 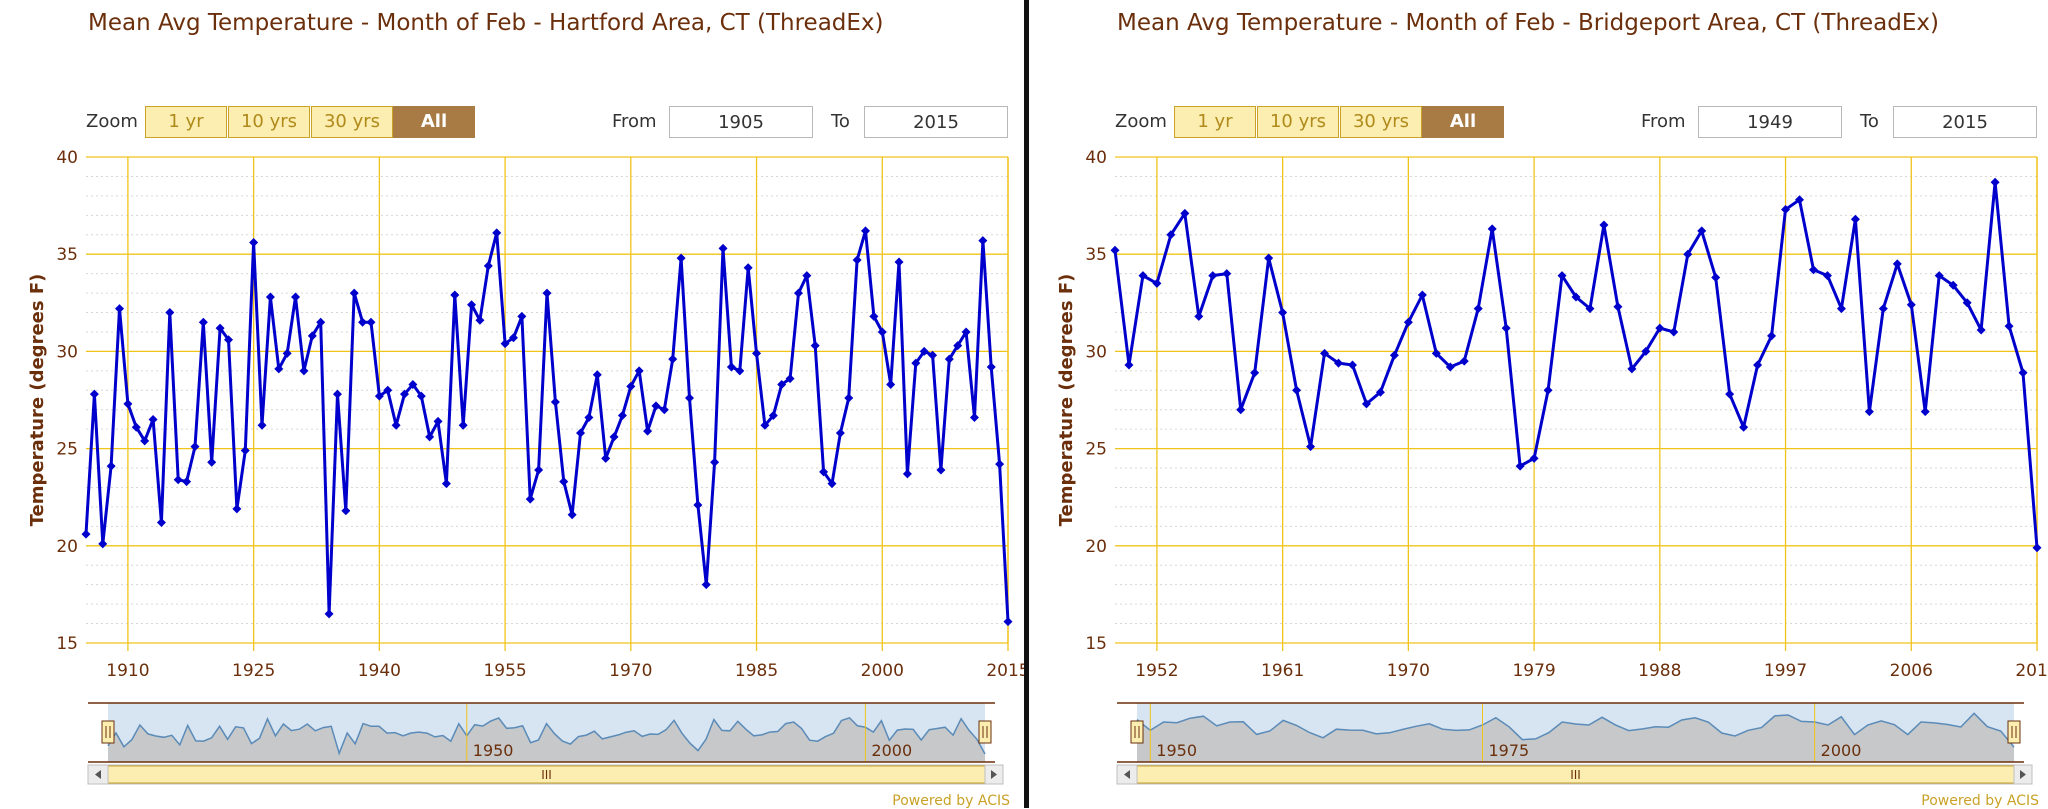 I want to click on zoom-10yrs-button: 10 yrs, so click(x=1298, y=122).